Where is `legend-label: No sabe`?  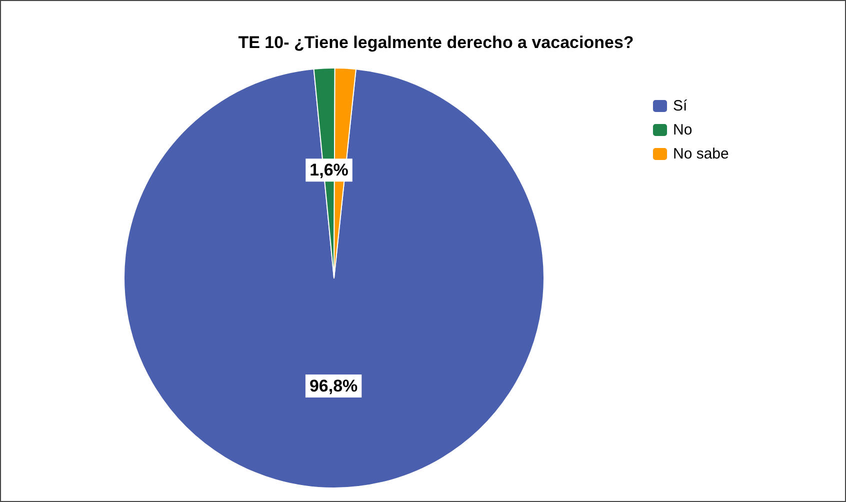
legend-label: No sabe is located at coordinates (701, 154).